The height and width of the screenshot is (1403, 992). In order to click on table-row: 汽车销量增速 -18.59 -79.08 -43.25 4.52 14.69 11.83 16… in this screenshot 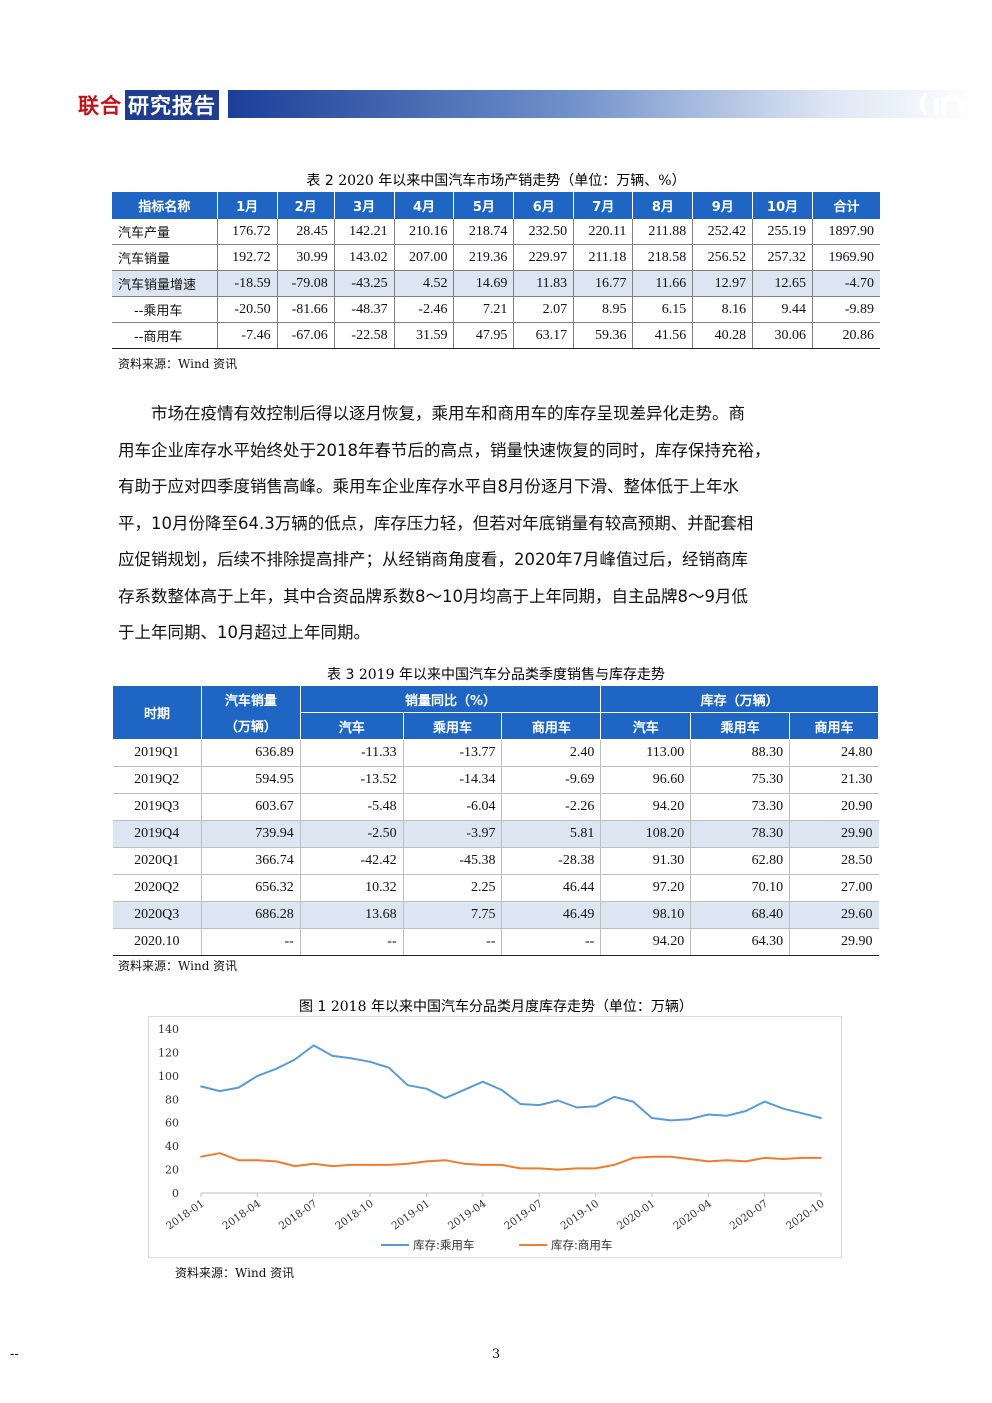, I will do `click(496, 283)`.